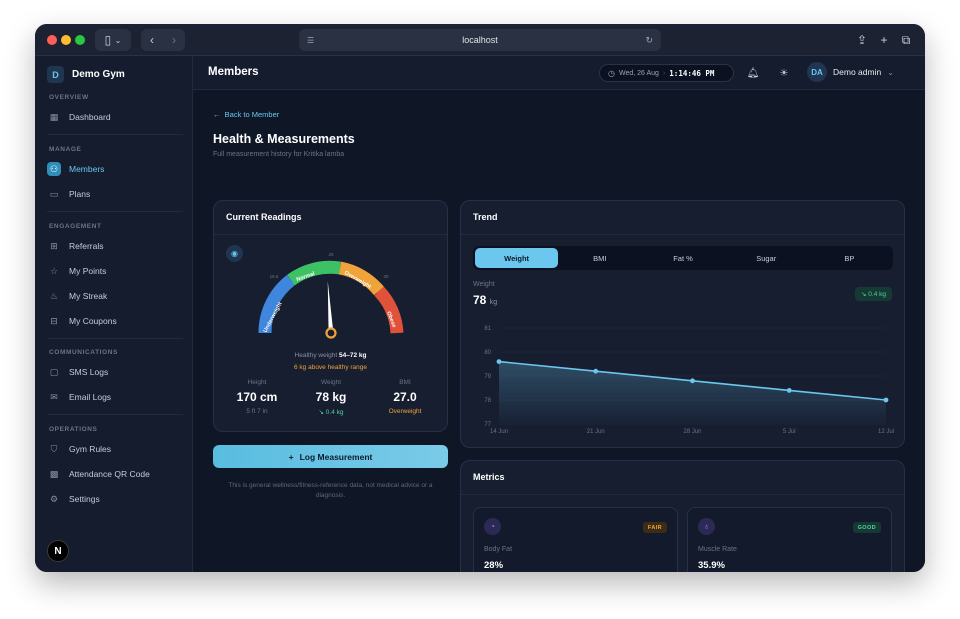 This screenshot has width=960, height=619. I want to click on weight-trend-chart: 81 80 79 78 77 14 Jun 21 Jun 28 Jun 5 Jul 12 Jul, so click(689, 380).